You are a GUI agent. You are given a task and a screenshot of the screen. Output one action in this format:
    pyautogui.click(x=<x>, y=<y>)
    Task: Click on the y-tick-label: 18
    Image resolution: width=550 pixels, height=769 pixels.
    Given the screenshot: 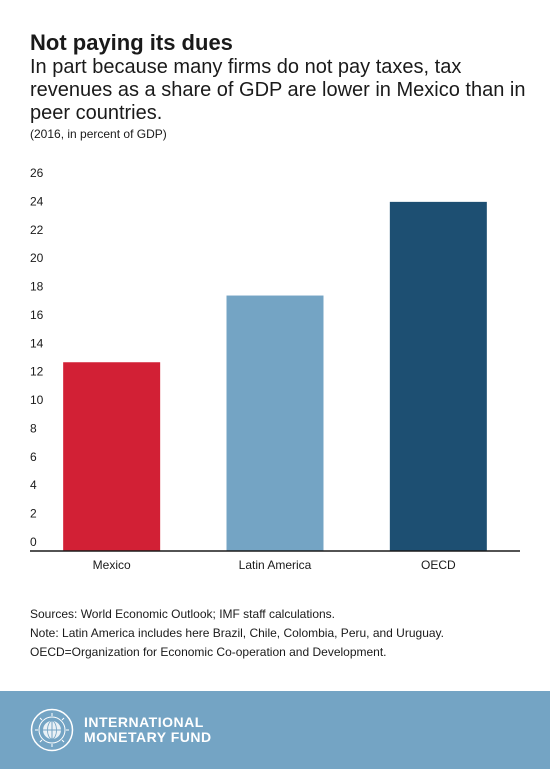 What is the action you would take?
    pyautogui.click(x=37, y=287)
    